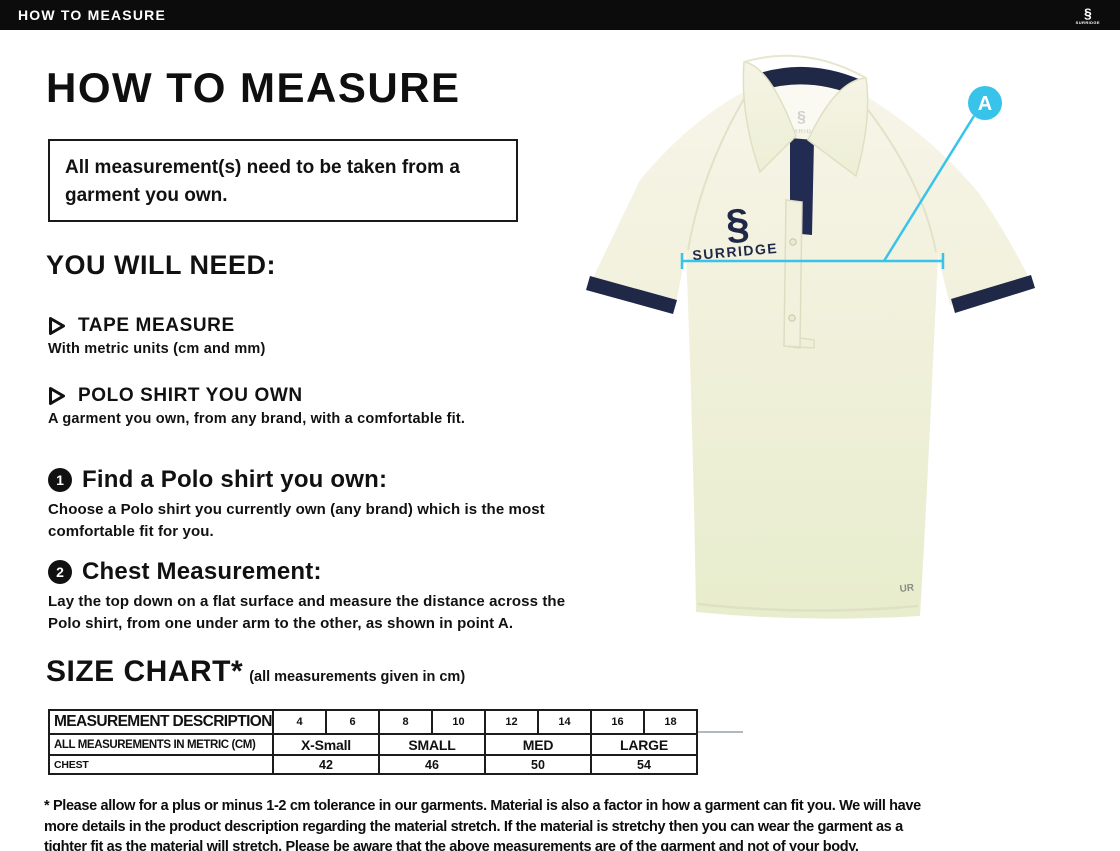  I want to click on collar-flap-left, so click(769, 117).